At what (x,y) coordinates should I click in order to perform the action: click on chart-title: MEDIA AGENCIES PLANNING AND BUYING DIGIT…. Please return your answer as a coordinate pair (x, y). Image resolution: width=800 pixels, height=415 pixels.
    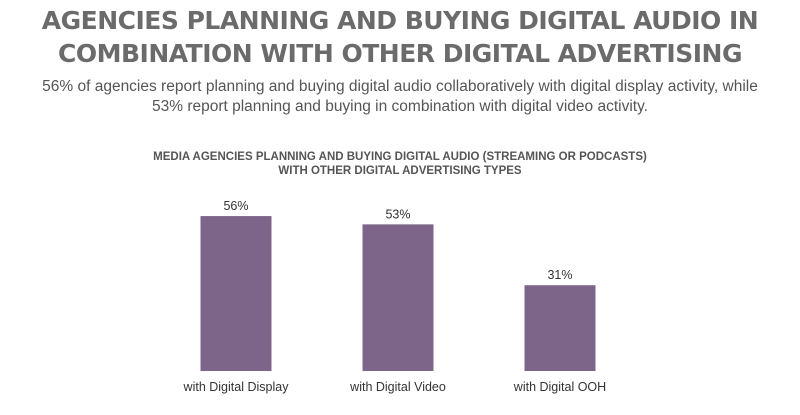
    Looking at the image, I should click on (400, 164).